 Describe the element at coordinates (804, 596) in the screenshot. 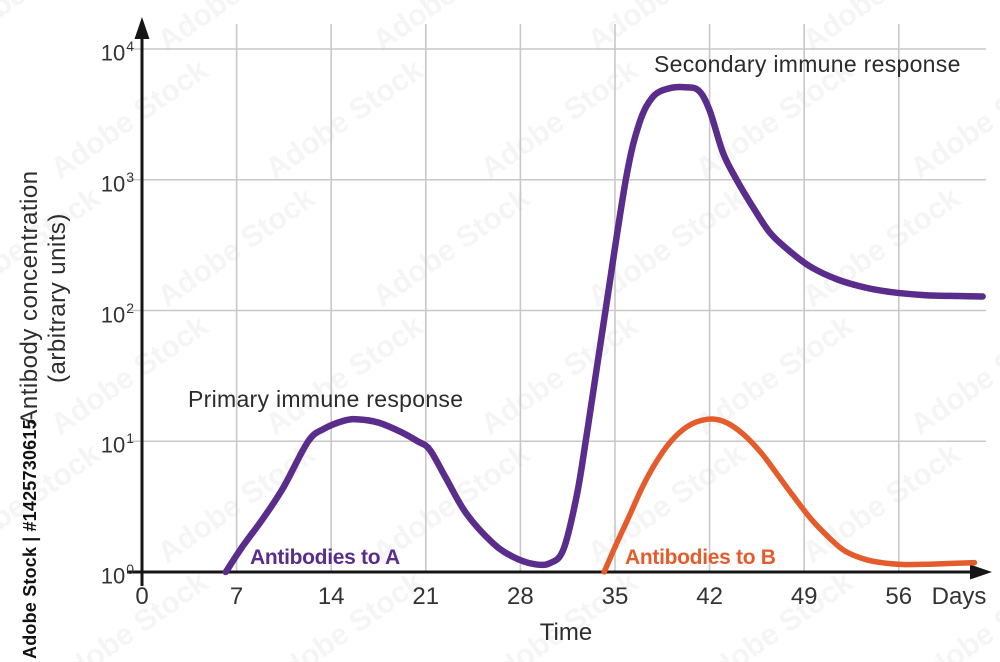

I see `x-tick-label-49: 49` at that location.